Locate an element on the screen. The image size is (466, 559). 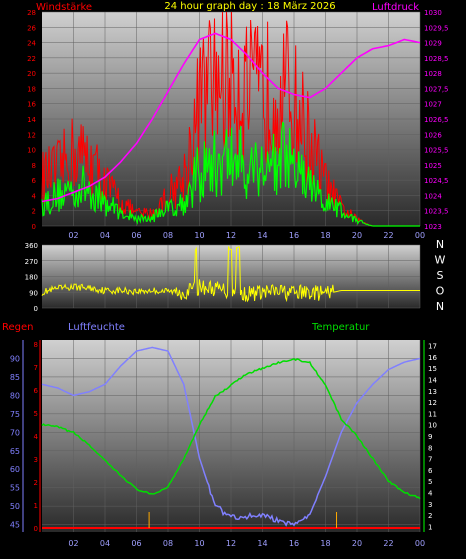
wind-direction-line is located at coordinates (230, 274).